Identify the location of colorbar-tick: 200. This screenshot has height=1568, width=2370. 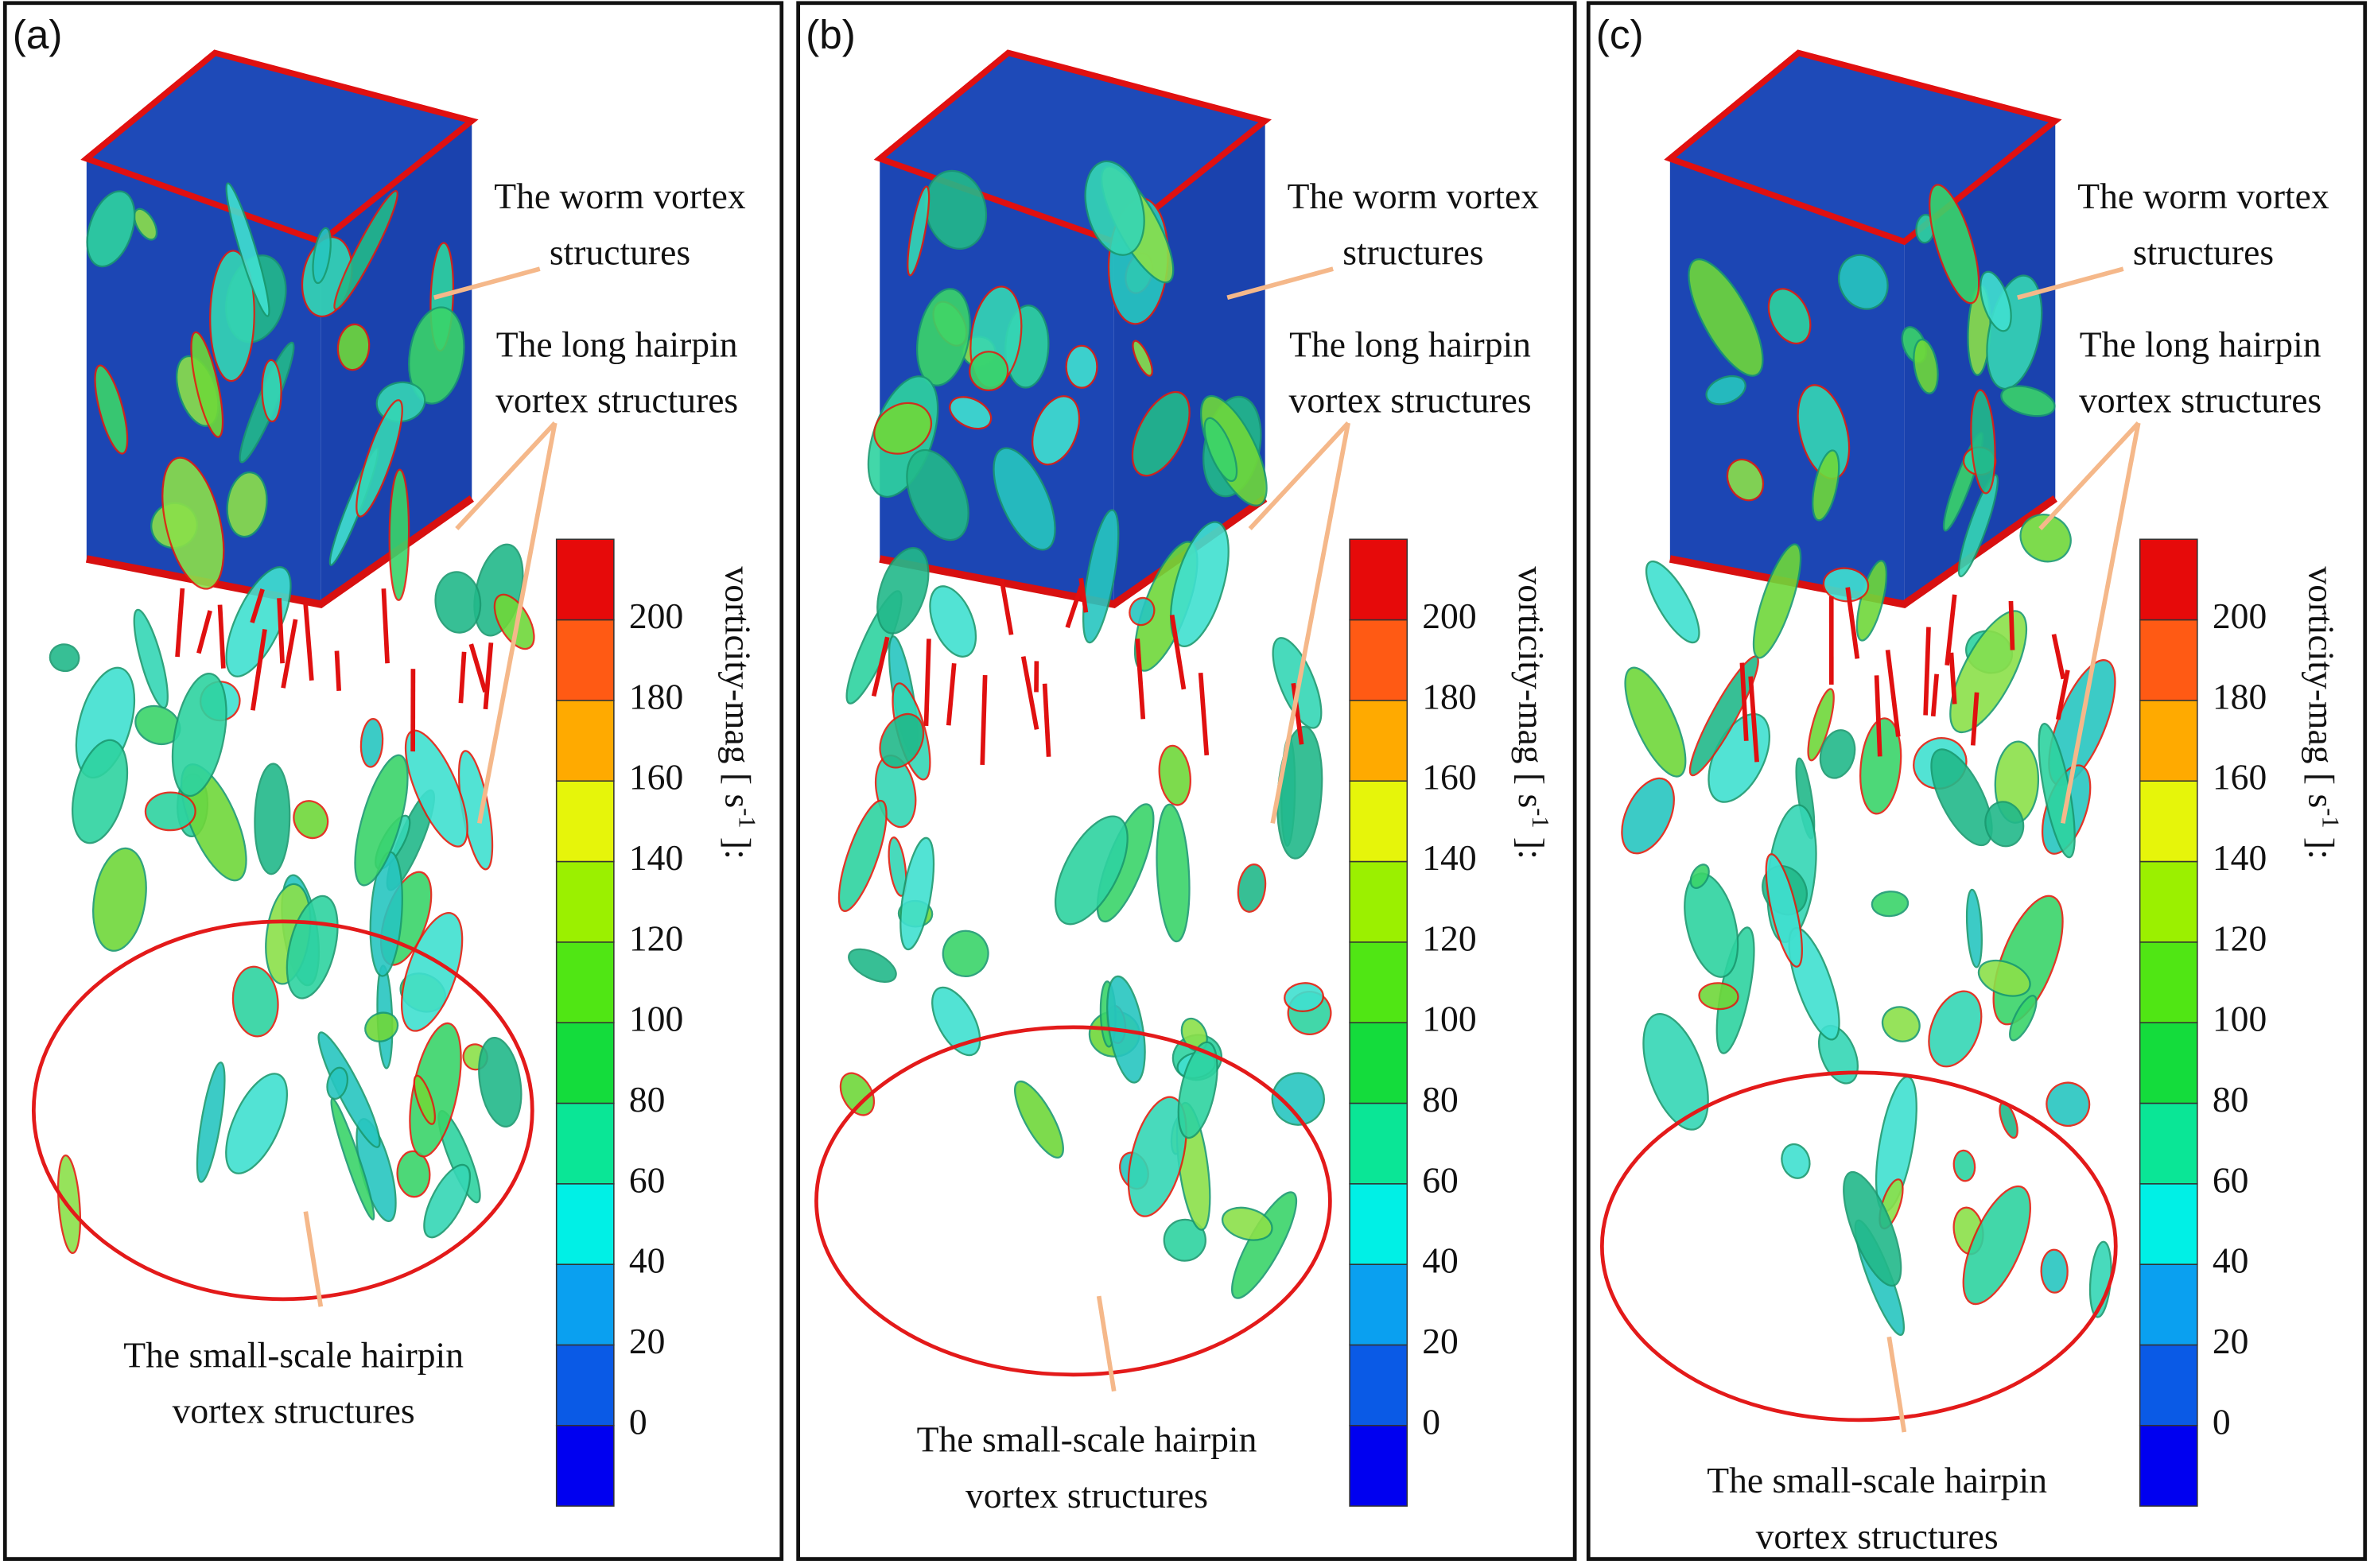
(656, 616).